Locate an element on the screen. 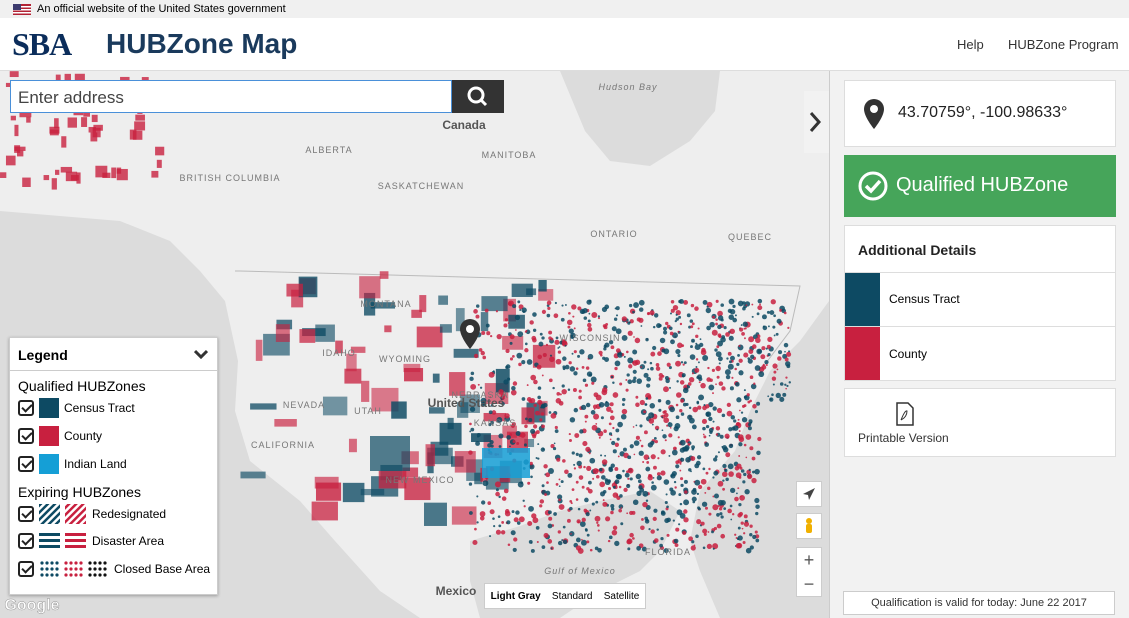 The width and height of the screenshot is (1129, 618). border is located at coordinates (518, 321).